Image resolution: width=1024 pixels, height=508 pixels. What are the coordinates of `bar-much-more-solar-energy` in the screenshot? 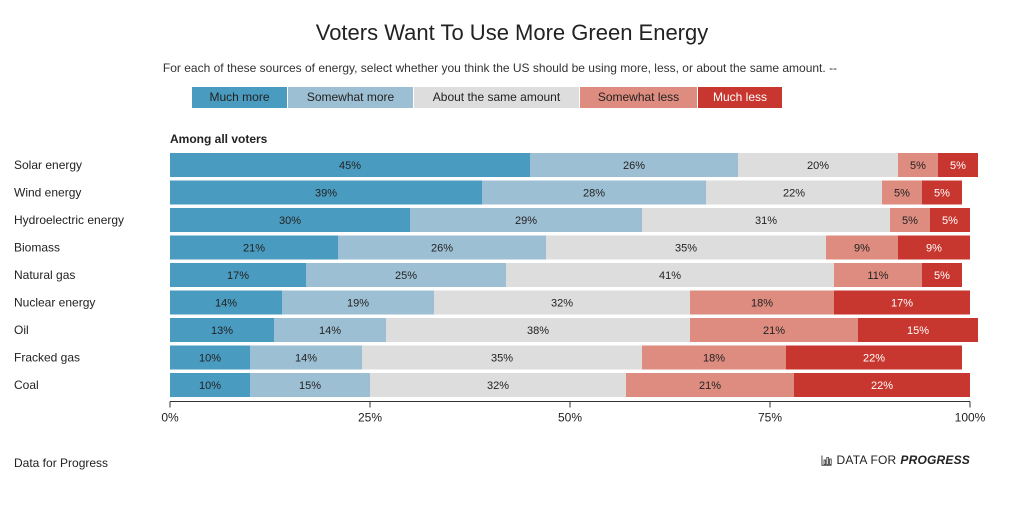 It's located at (350, 165).